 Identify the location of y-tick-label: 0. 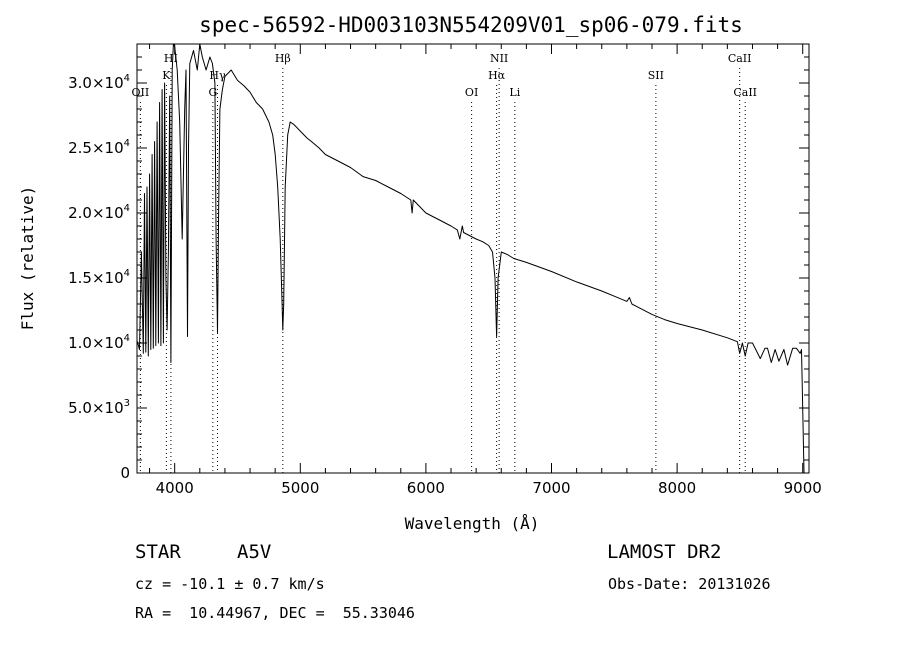
(125, 473).